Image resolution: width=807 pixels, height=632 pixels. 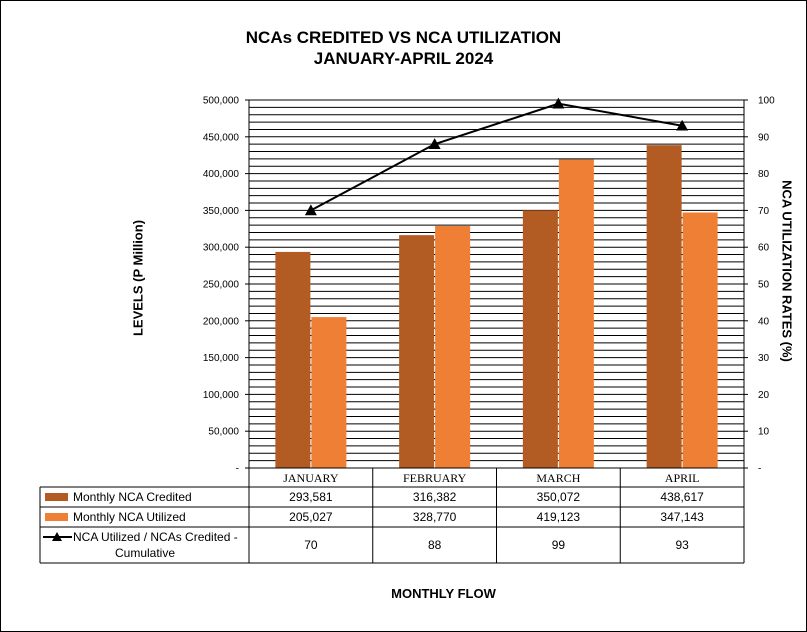 I want to click on data-label: 70, so click(x=311, y=545).